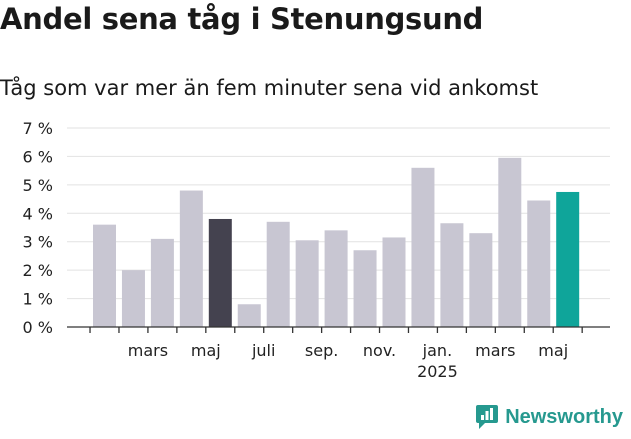  I want to click on x-tick-label: sep., so click(321, 350).